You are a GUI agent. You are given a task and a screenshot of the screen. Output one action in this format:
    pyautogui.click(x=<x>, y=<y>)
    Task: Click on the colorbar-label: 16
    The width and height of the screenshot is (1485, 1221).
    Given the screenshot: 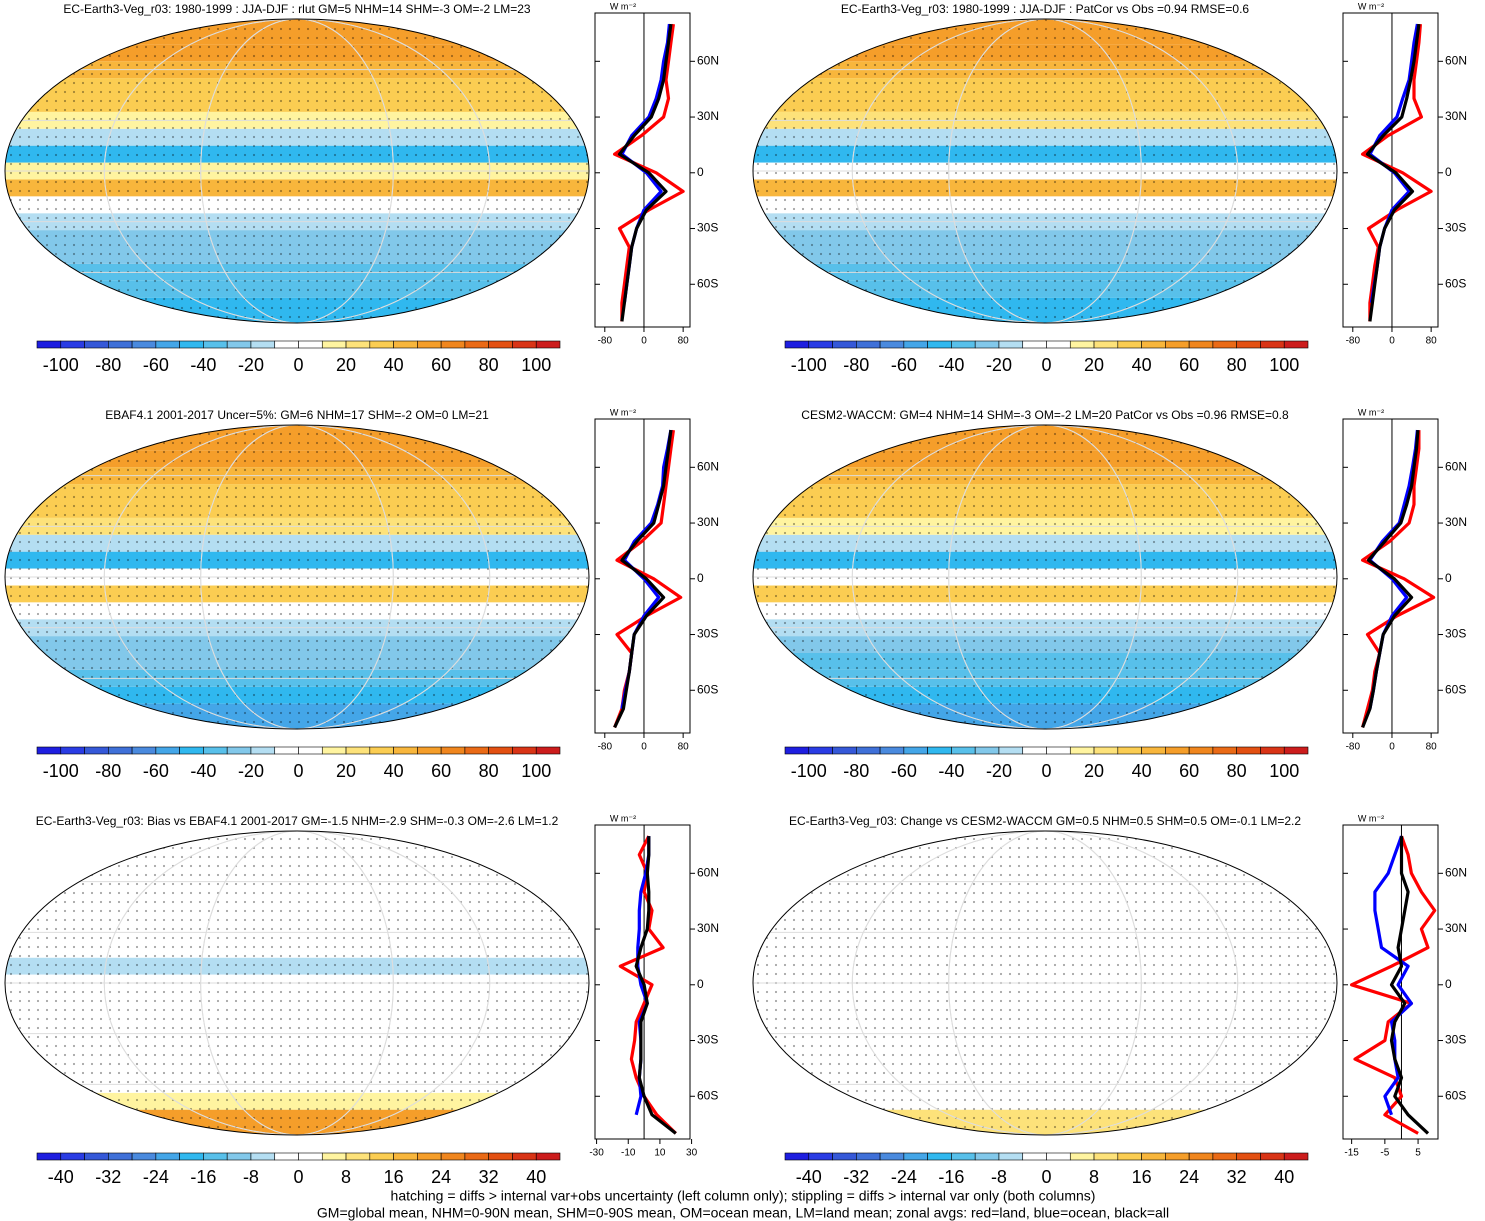 What is the action you would take?
    pyautogui.click(x=1142, y=1177)
    